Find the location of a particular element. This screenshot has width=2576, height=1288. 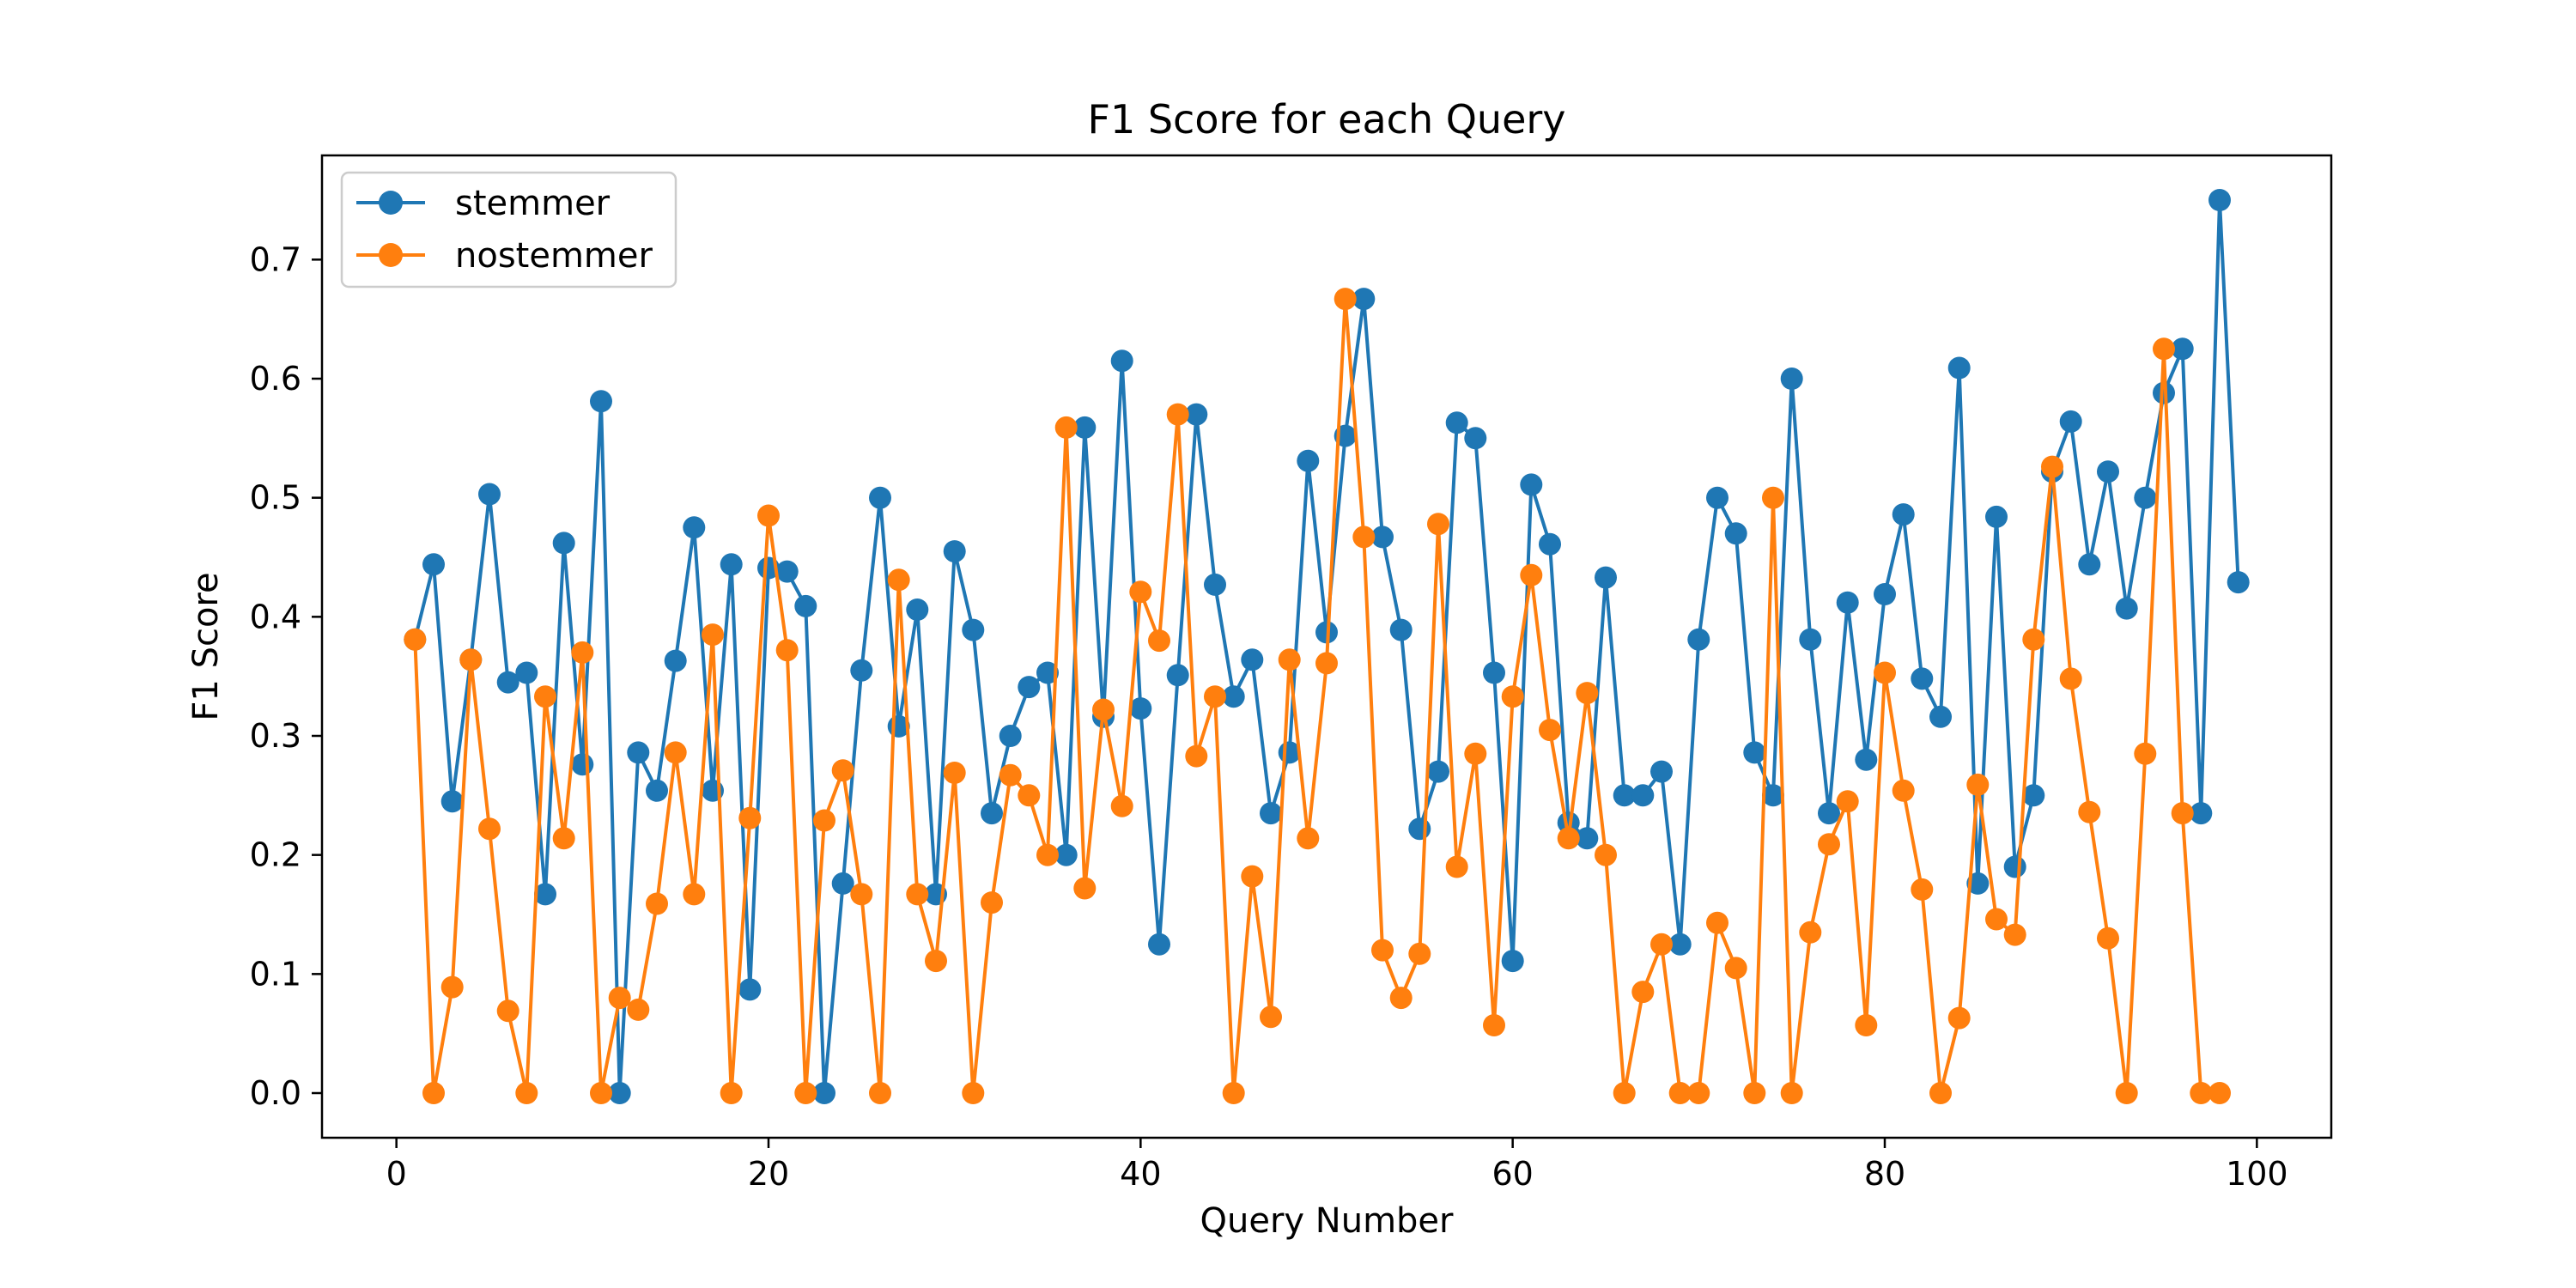

legend-label-nostemmer: nostemmer is located at coordinates (554, 256).